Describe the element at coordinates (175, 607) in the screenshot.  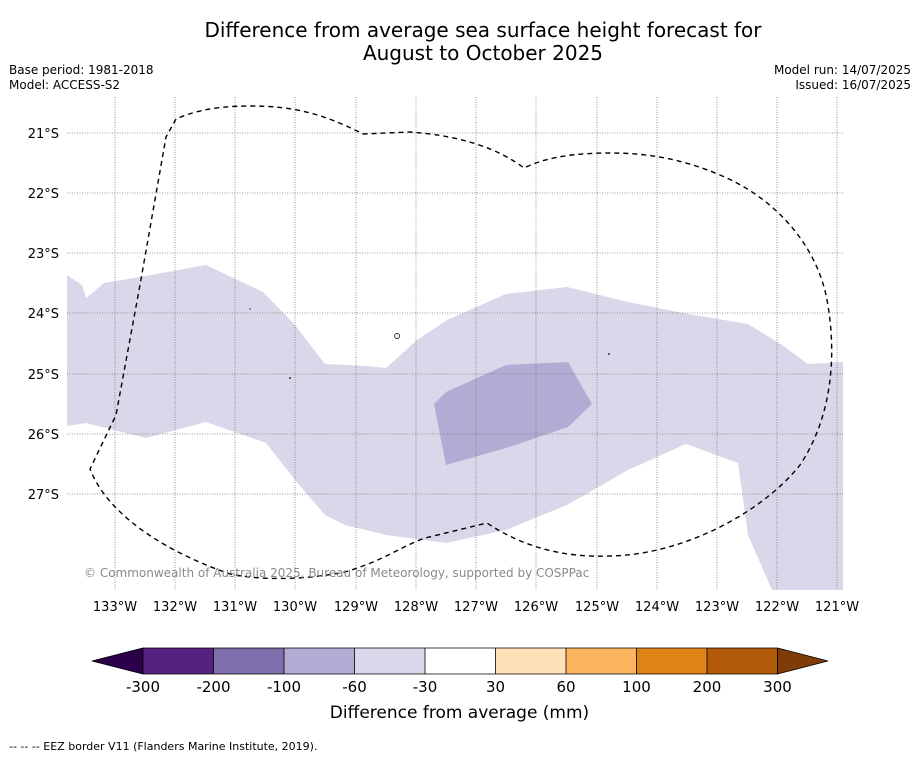
I see `lon-label: 132°W` at that location.